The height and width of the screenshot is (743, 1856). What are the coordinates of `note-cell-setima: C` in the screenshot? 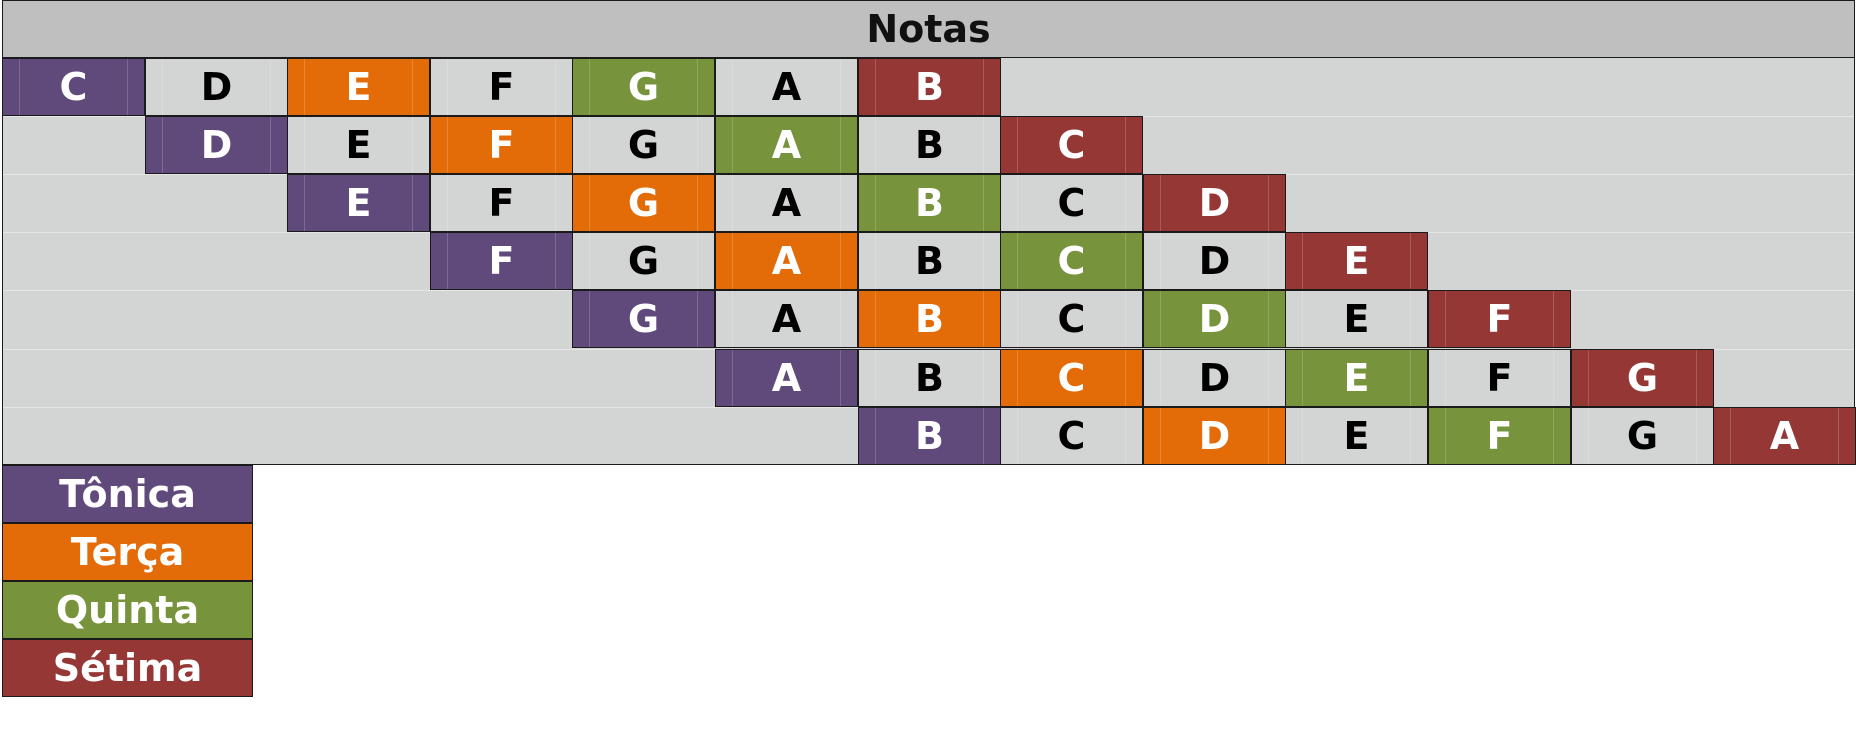 It's located at (1071, 145).